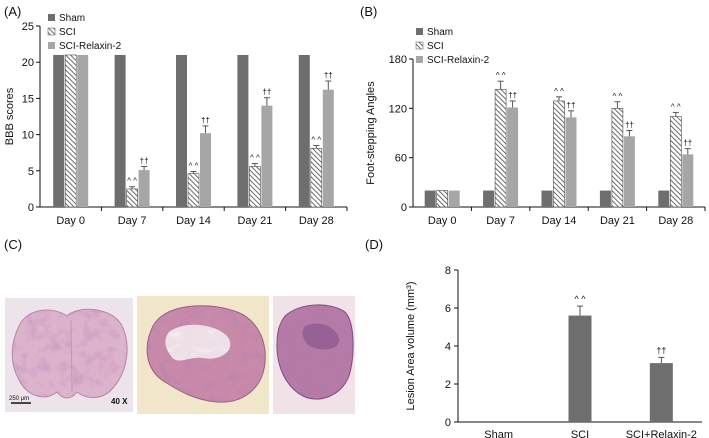 The width and height of the screenshot is (709, 438). I want to click on y-tick-label: 0, so click(31, 208).